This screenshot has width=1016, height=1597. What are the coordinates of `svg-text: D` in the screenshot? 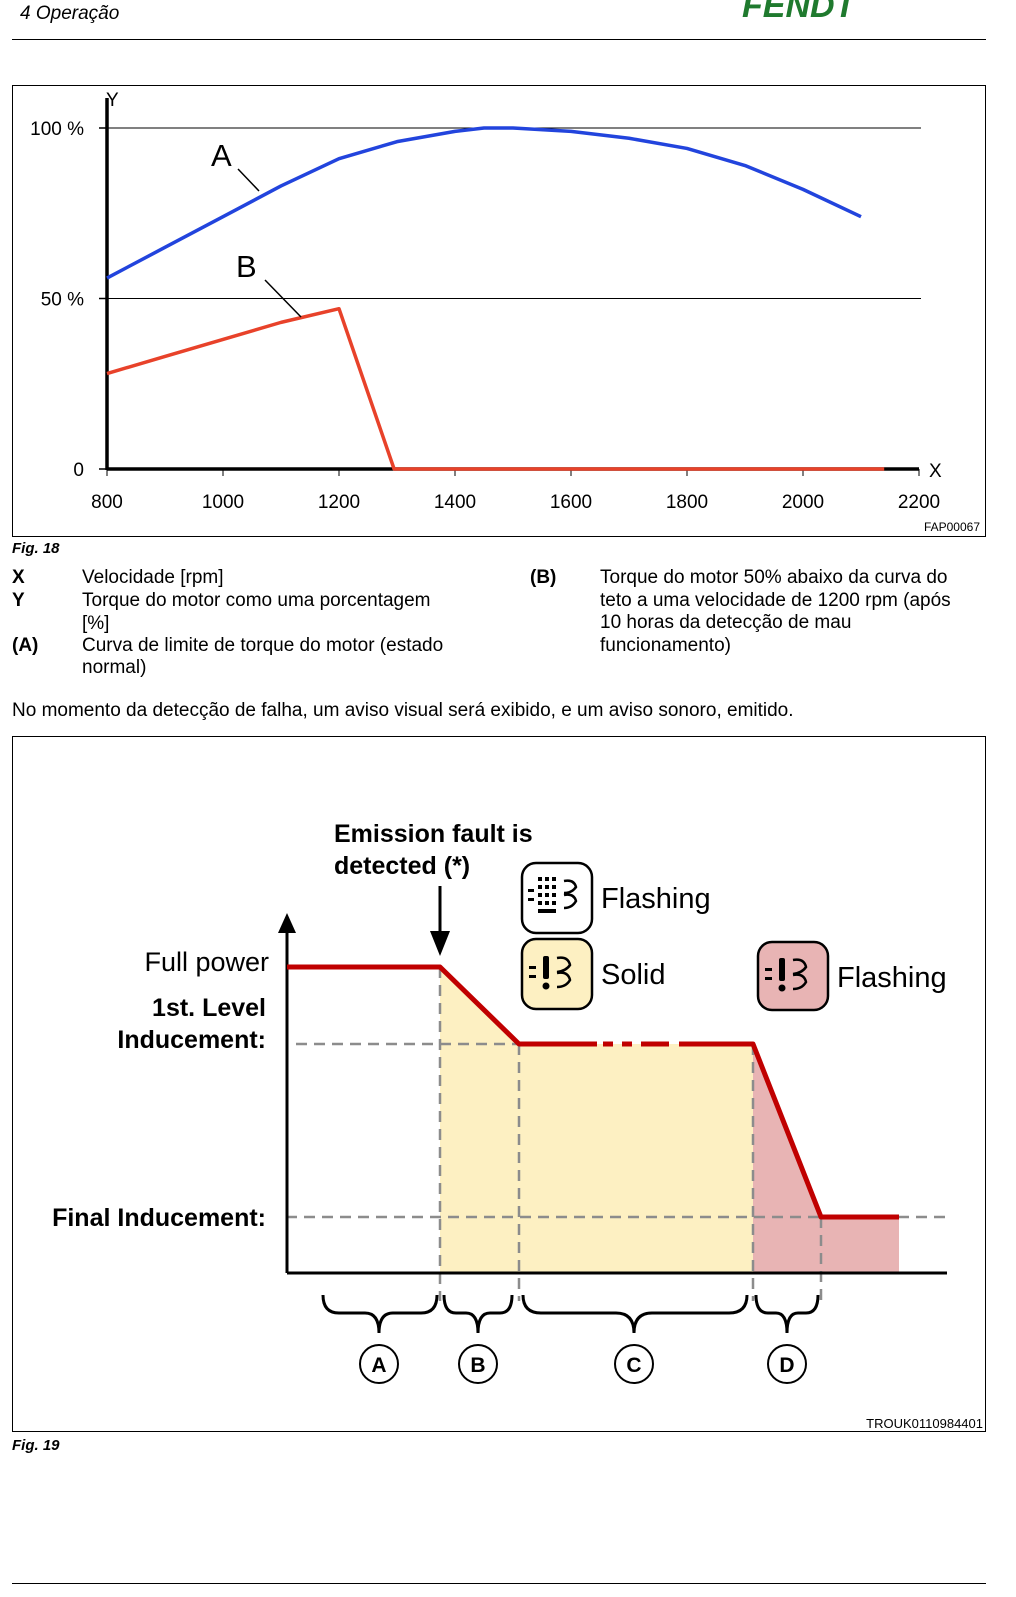 It's located at (786, 1365).